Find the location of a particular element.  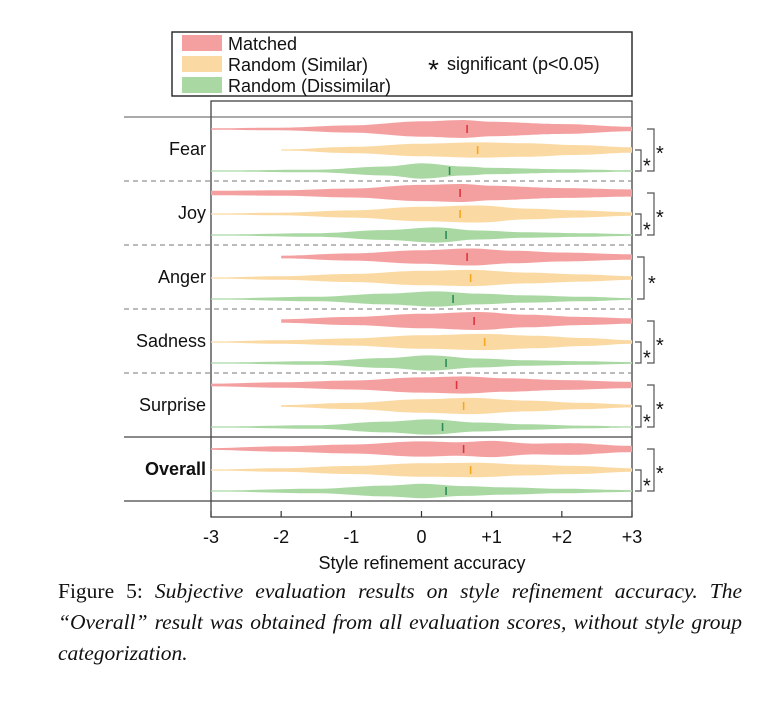

significance-brackets: *********** is located at coordinates (649, 313).